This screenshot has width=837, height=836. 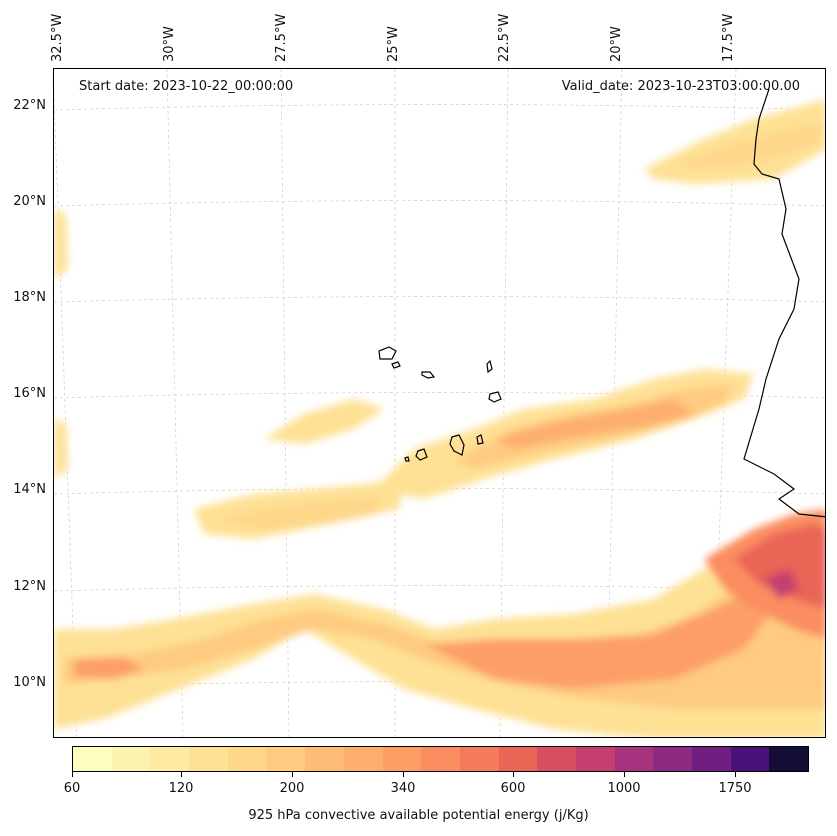 I want to click on island-boa-vista, so click(x=495, y=397).